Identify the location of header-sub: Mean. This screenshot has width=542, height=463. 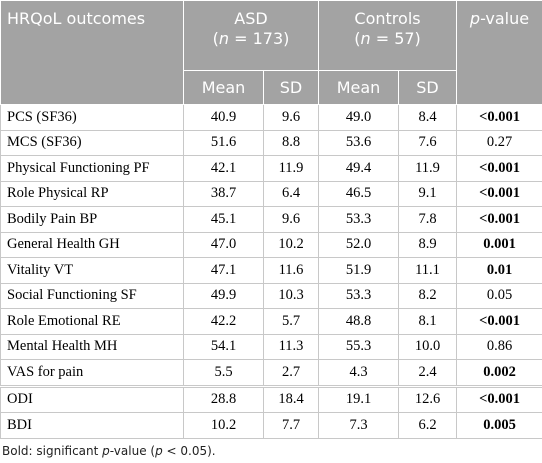
(359, 88).